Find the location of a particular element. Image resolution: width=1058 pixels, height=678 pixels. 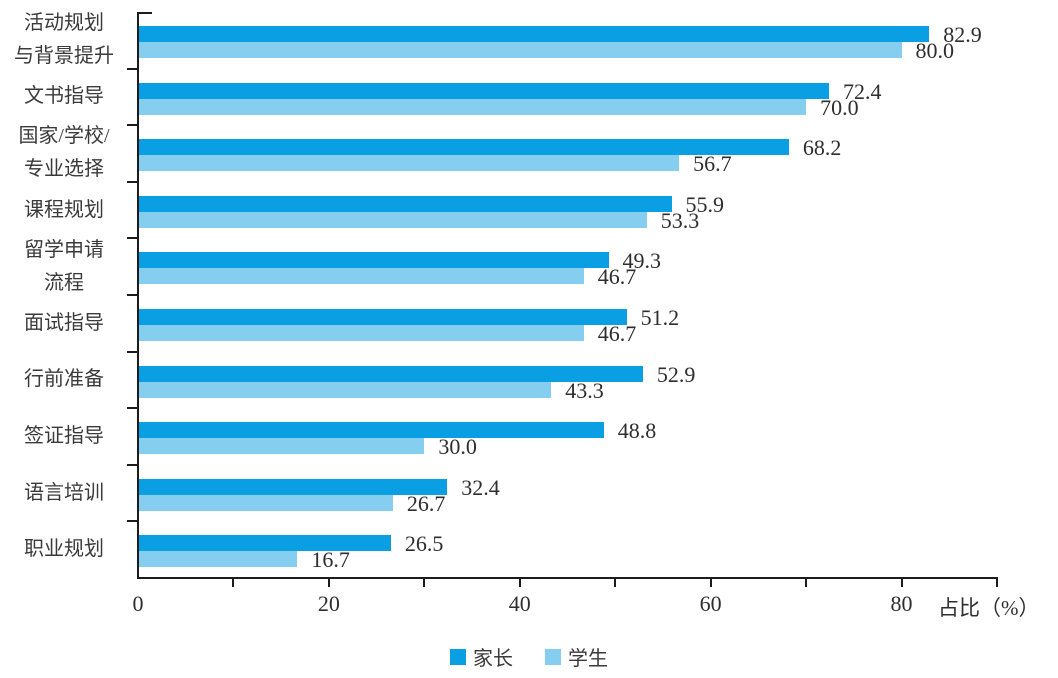

value-label-家长: 68.2 is located at coordinates (822, 148).